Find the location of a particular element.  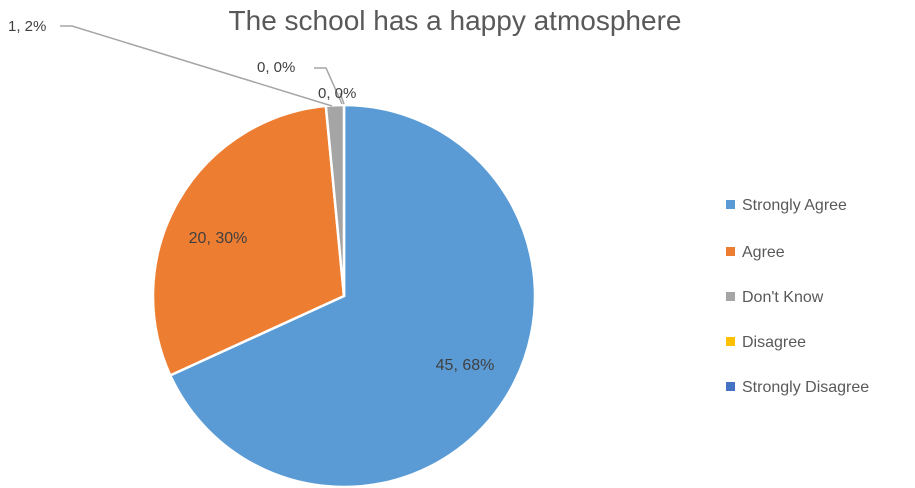

legend-item-disagree: Disagree is located at coordinates (766, 342).